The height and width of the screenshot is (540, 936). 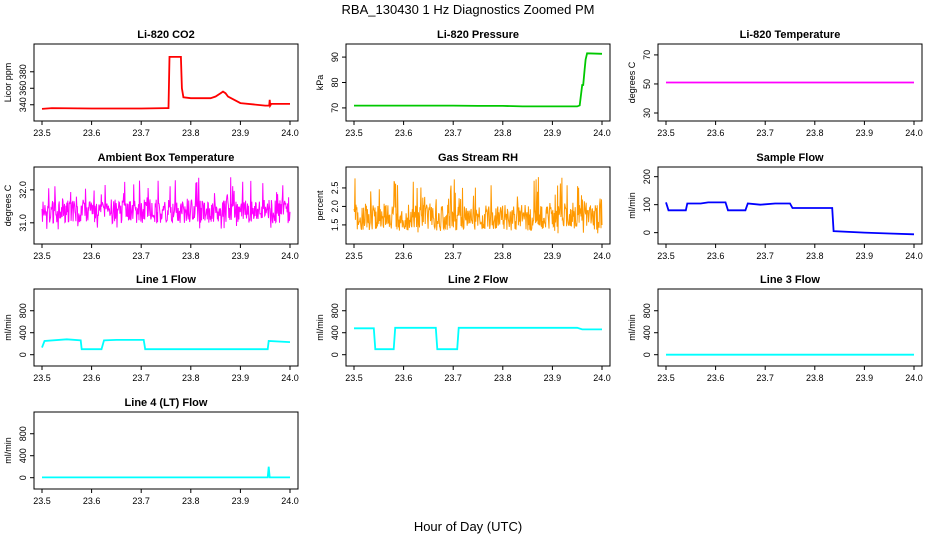 I want to click on panel-title: Ambient Box Temperature, so click(x=166, y=158).